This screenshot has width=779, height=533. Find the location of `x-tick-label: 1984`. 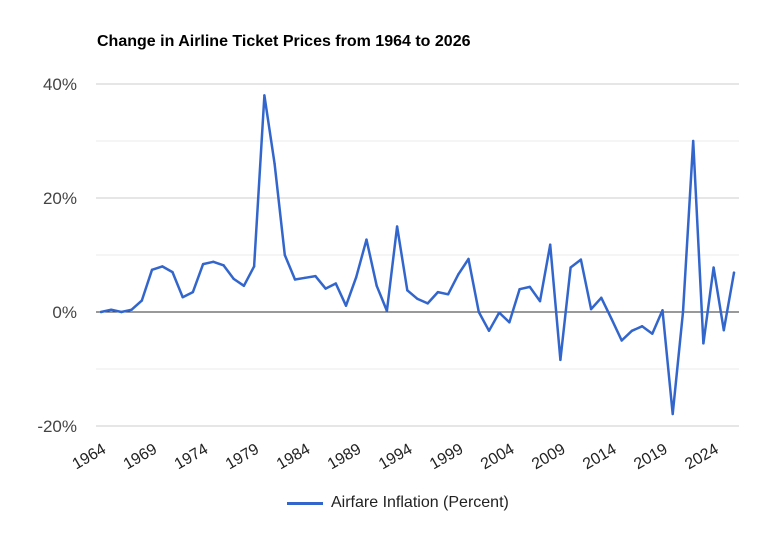

x-tick-label: 1984 is located at coordinates (293, 457).